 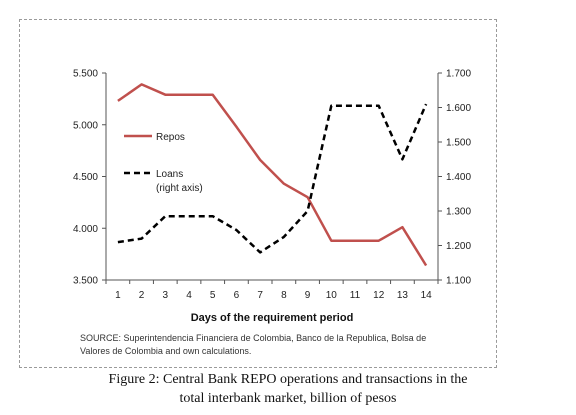 What do you see at coordinates (458, 281) in the screenshot?
I see `y-right-tick-label: 1.100` at bounding box center [458, 281].